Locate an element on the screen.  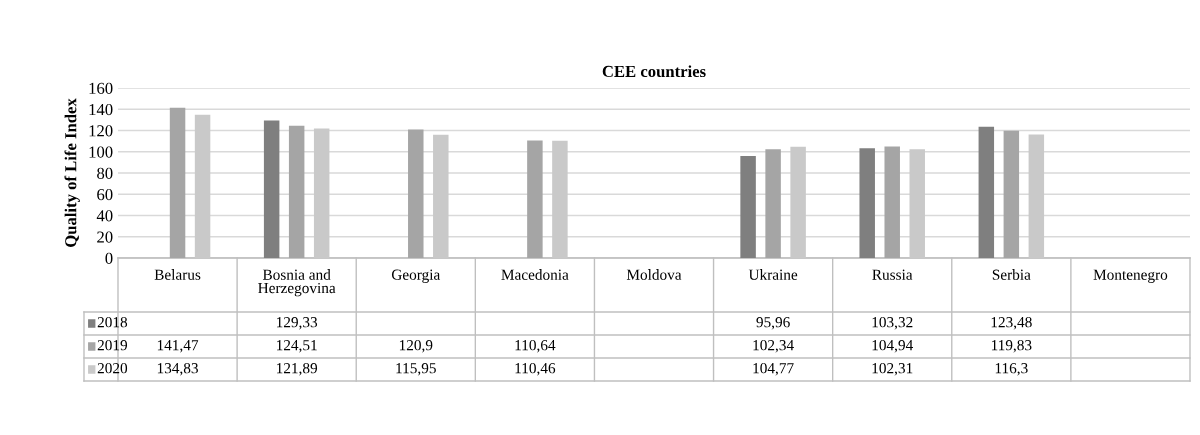
data-label: 104,77 is located at coordinates (773, 369).